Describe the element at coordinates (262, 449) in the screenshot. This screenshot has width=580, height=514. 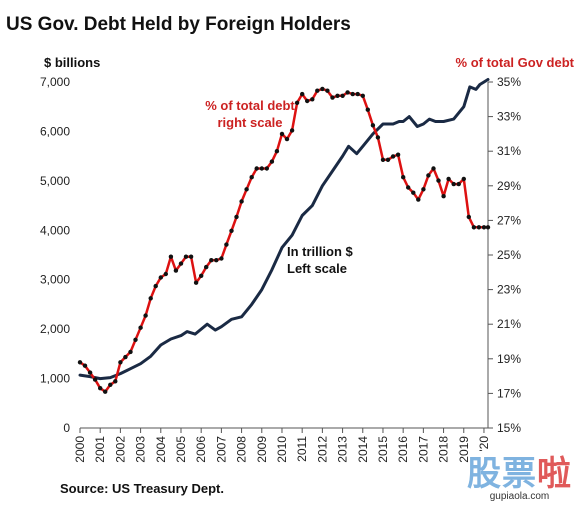
I see `x-tick-label: 2009` at that location.